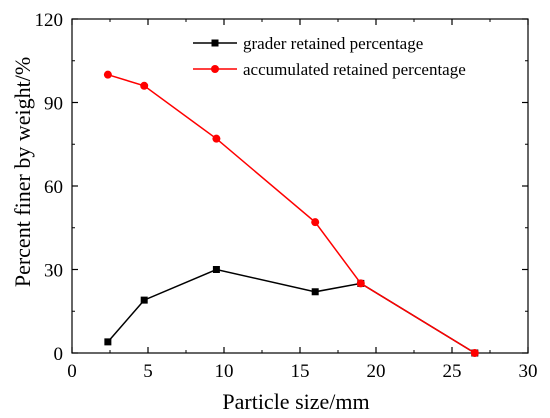 This screenshot has width=550, height=418. What do you see at coordinates (148, 371) in the screenshot?
I see `x-tick-label: 5` at bounding box center [148, 371].